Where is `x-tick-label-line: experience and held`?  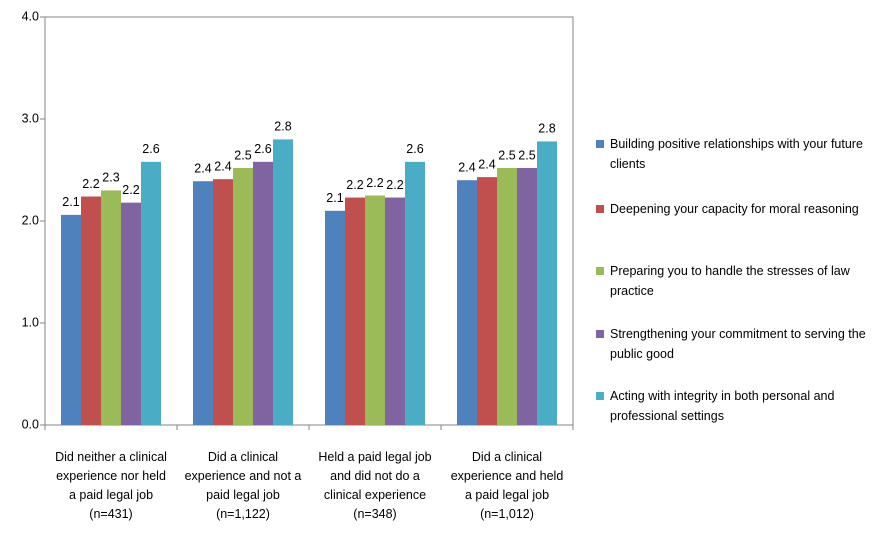 x-tick-label-line: experience and held is located at coordinates (507, 476).